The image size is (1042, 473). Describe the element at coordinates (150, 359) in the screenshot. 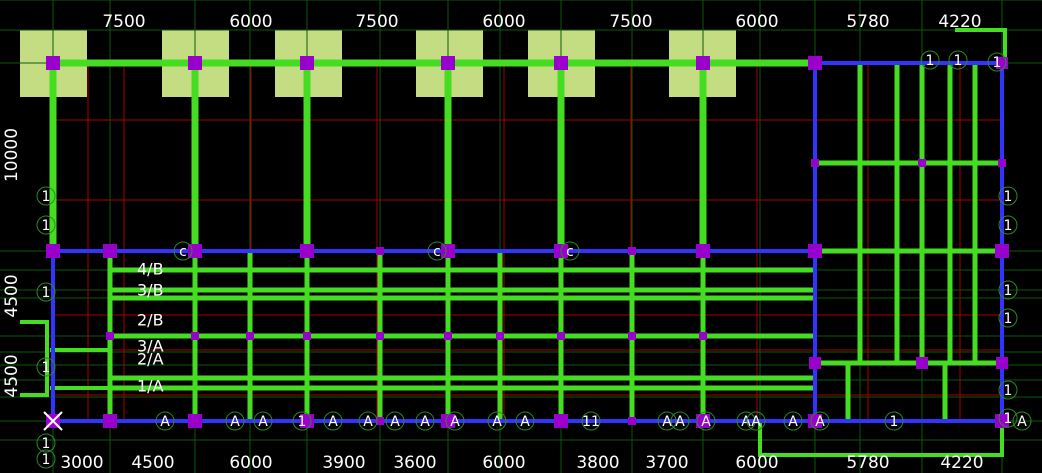

I see `beam-label: 2/A` at that location.